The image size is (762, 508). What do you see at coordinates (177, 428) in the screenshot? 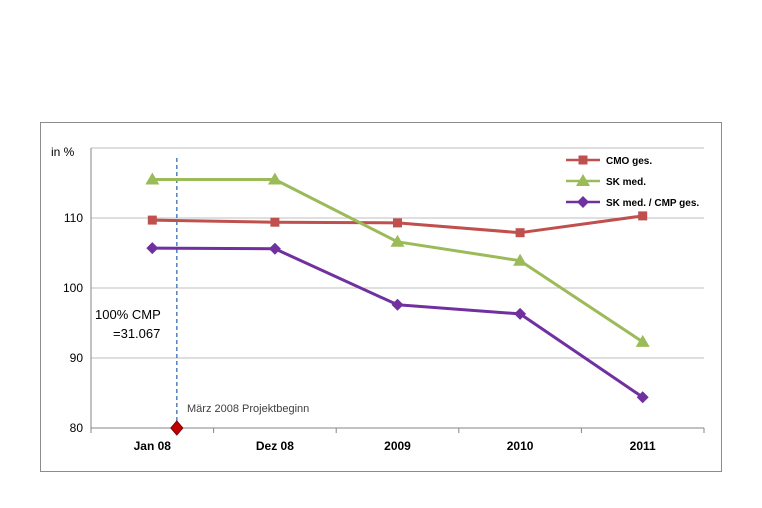
I see `project-start-marker` at bounding box center [177, 428].